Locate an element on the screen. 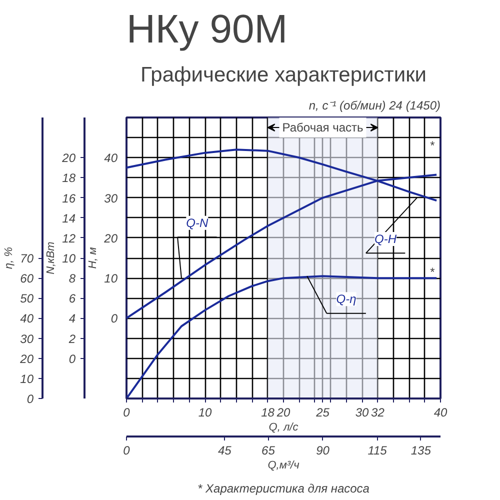 The image size is (500, 500). x2-tick-label: 65 is located at coordinates (269, 451).